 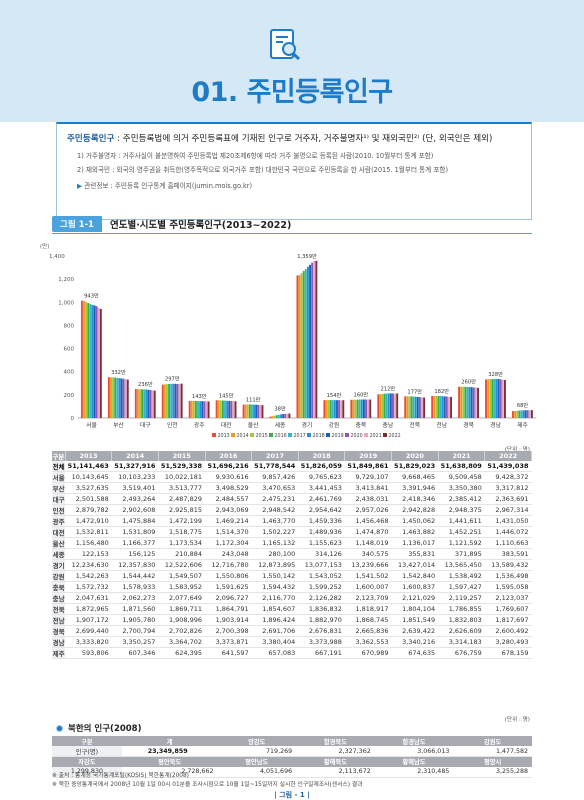 What do you see at coordinates (415, 620) in the screenshot?
I see `value-cell: 1,851,549` at bounding box center [415, 620].